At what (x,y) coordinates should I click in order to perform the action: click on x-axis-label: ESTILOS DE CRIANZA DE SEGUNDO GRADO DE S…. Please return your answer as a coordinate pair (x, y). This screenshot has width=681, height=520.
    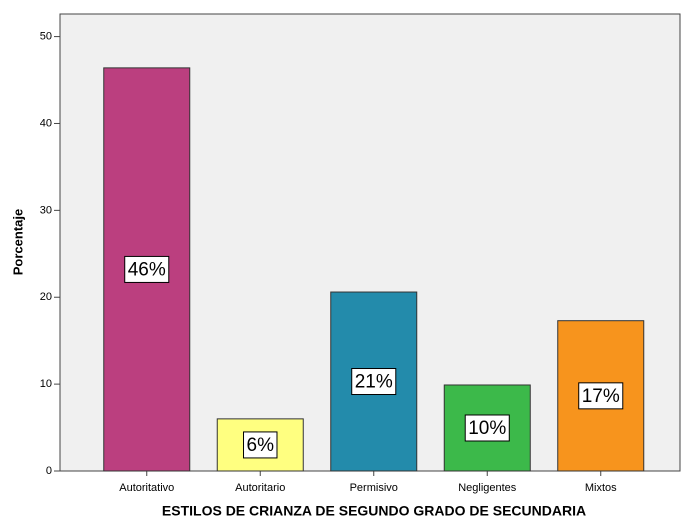
    Looking at the image, I should click on (374, 511).